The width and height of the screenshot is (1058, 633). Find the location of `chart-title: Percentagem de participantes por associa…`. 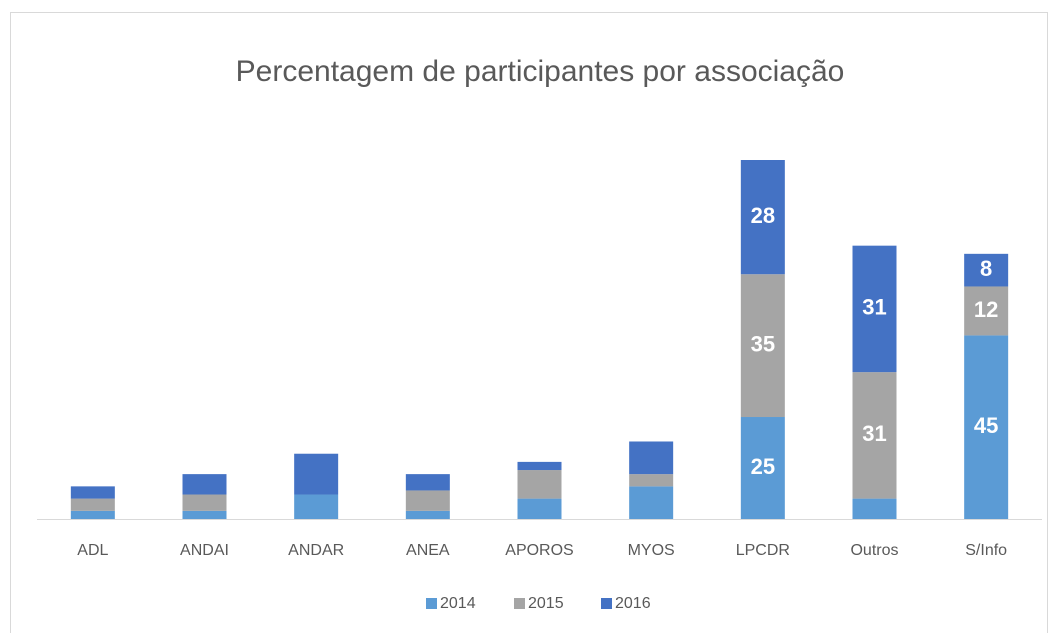

chart-title: Percentagem de participantes por associa… is located at coordinates (540, 71).